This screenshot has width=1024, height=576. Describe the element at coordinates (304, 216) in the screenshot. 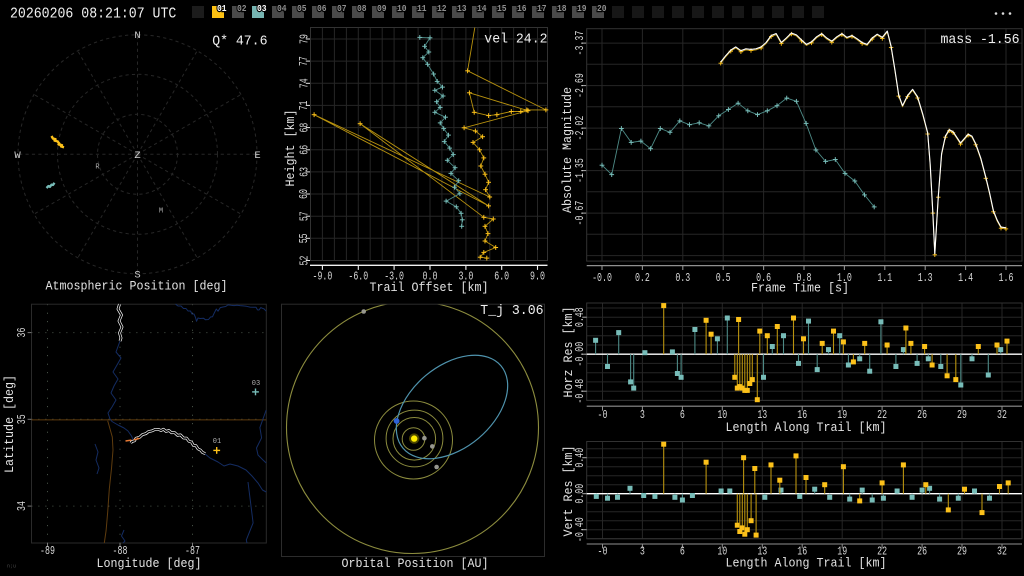

I see `svg-text: 57` at that location.